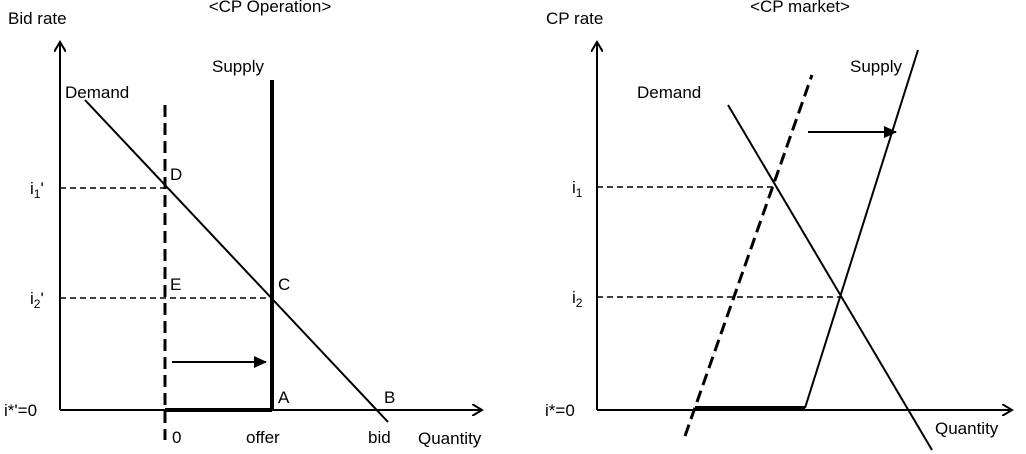  Describe the element at coordinates (37, 190) in the screenshot. I see `i1-label: i1'` at that location.